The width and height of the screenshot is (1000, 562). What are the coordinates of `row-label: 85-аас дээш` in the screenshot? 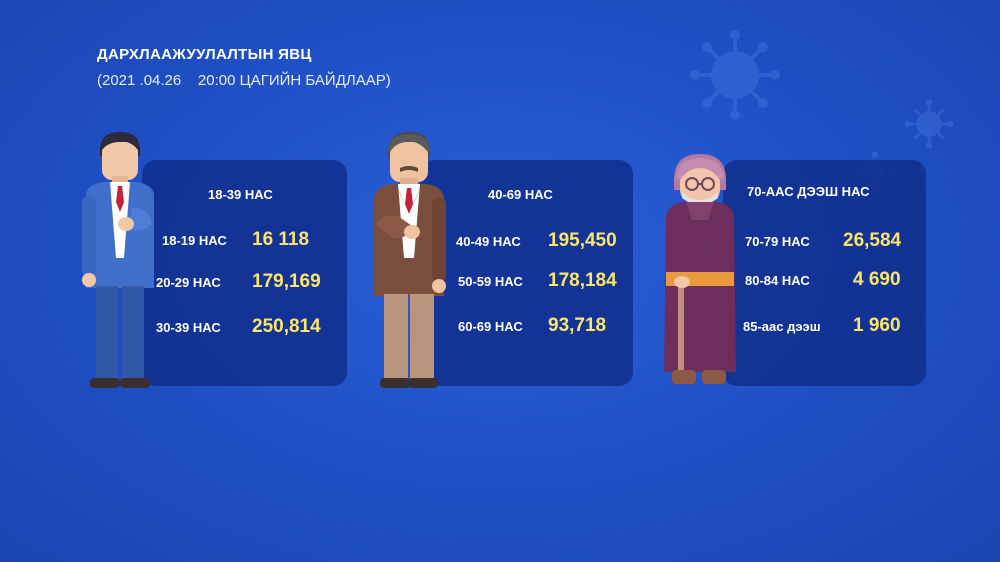 It's located at (782, 326).